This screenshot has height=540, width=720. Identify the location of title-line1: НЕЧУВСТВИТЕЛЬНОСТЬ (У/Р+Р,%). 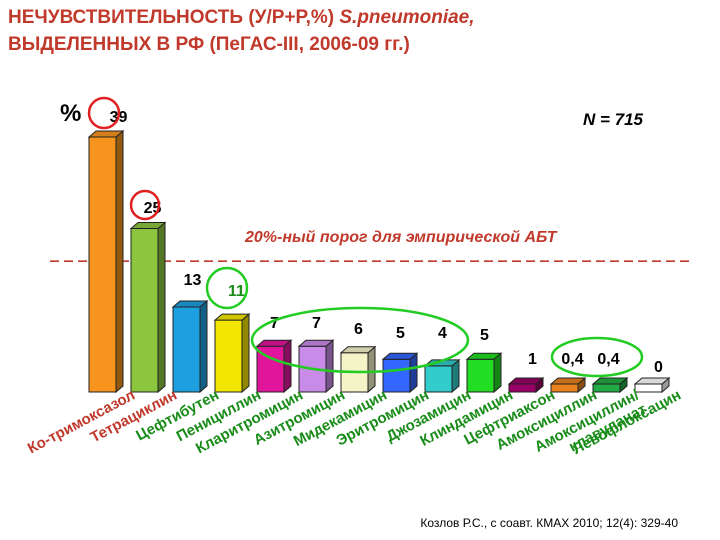
(171, 17).